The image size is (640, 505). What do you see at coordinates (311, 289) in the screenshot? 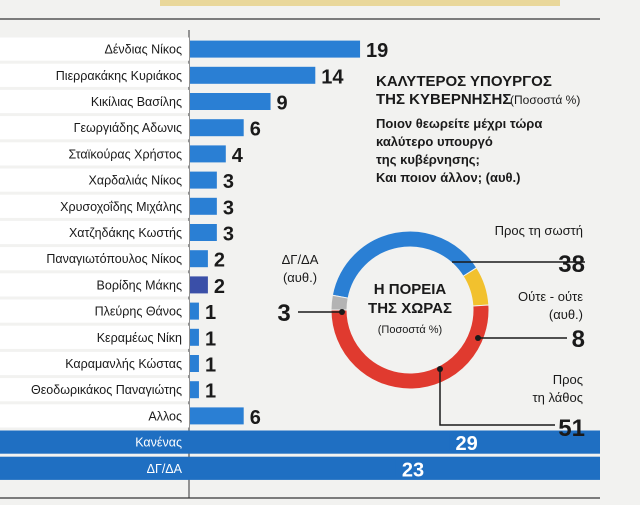
I see `callout-dk: ΔΓ/ΔΑ (αυθ.) 3` at bounding box center [311, 289].